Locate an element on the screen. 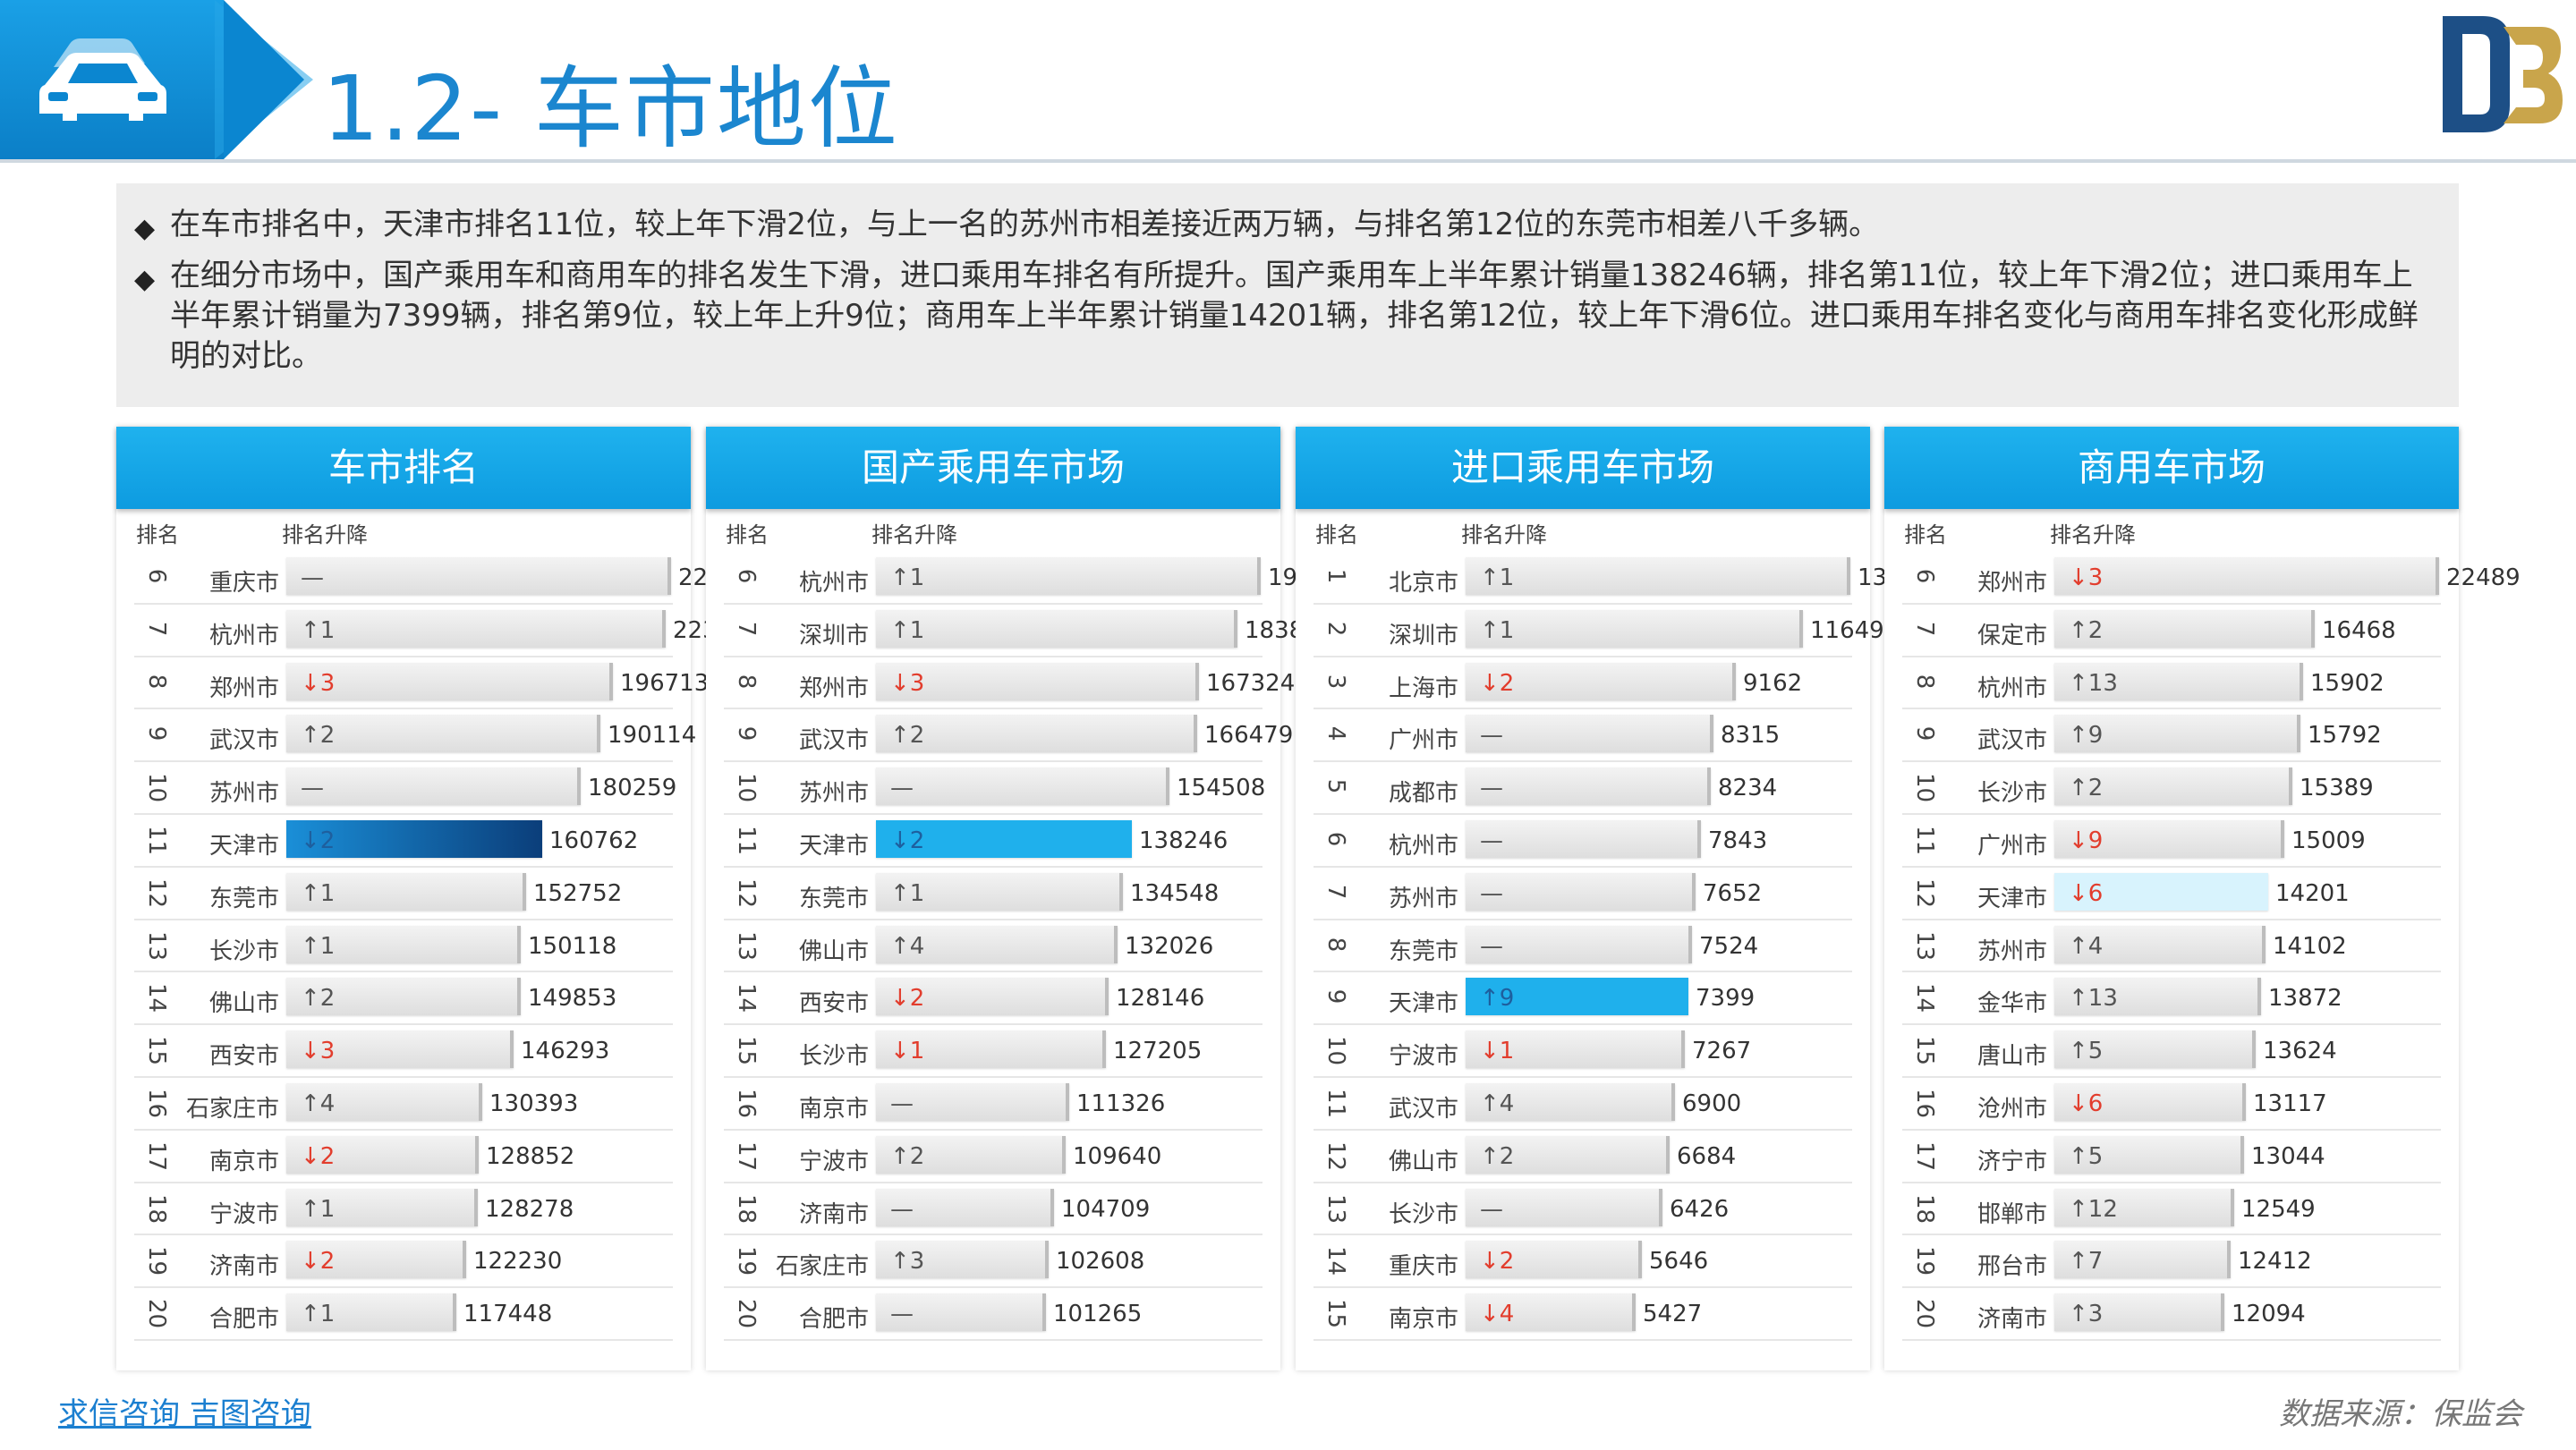  table-row: 2 深圳市 ↑1 11649 is located at coordinates (1599, 631).